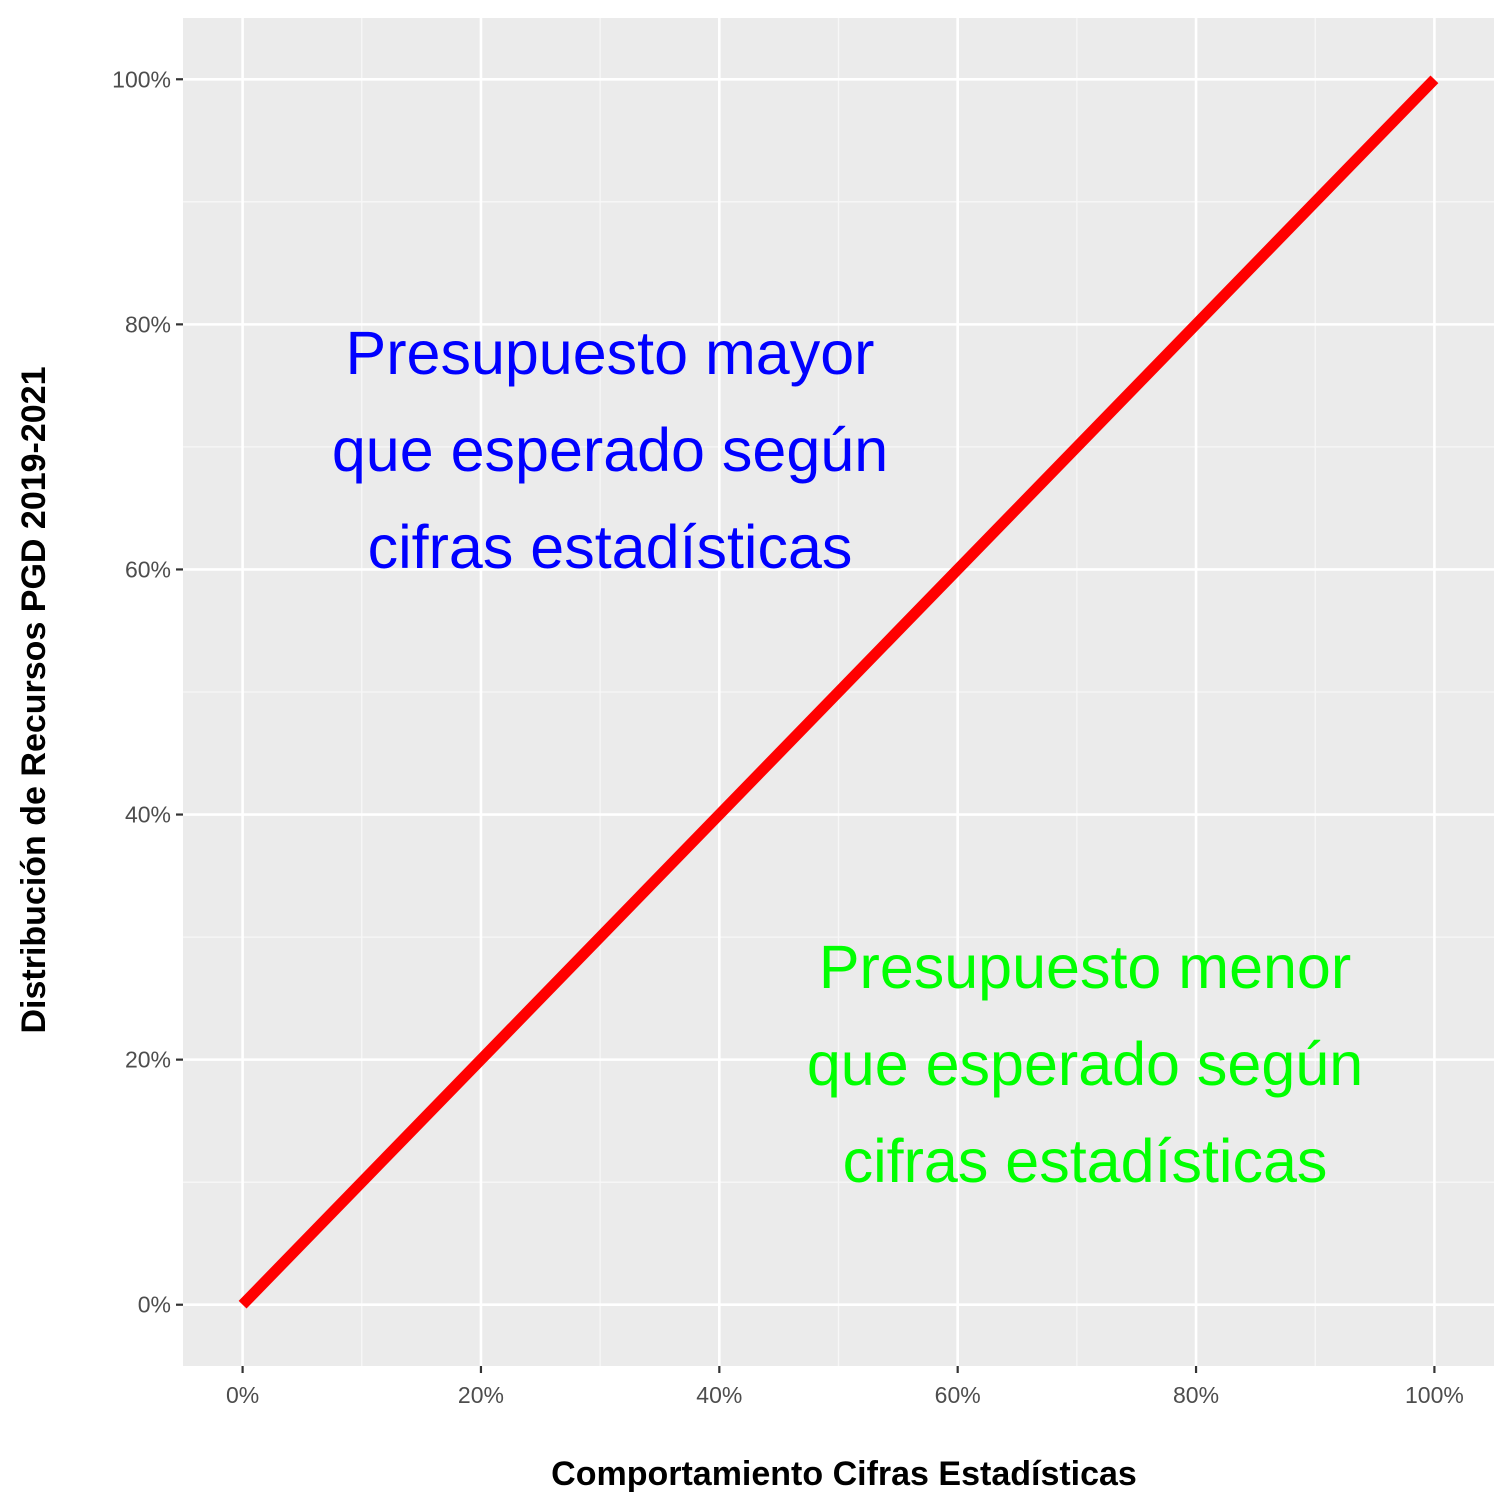  I want to click on x-axis-title: Comportamiento Cifras Estadísticas, so click(844, 1474).